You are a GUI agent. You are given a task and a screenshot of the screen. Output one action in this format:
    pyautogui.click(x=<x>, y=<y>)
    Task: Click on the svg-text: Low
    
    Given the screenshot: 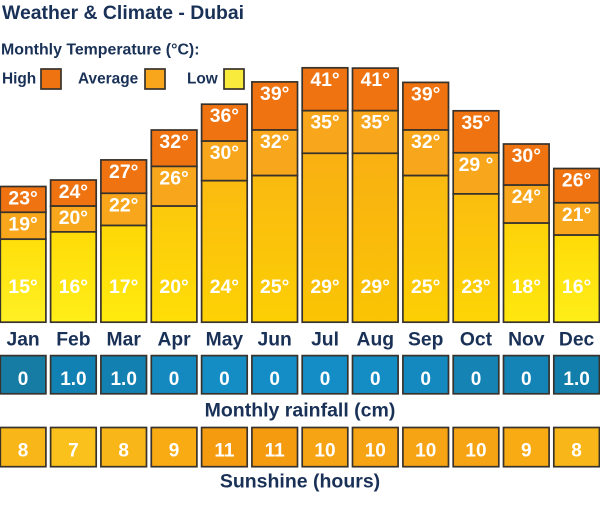 What is the action you would take?
    pyautogui.click(x=202, y=79)
    